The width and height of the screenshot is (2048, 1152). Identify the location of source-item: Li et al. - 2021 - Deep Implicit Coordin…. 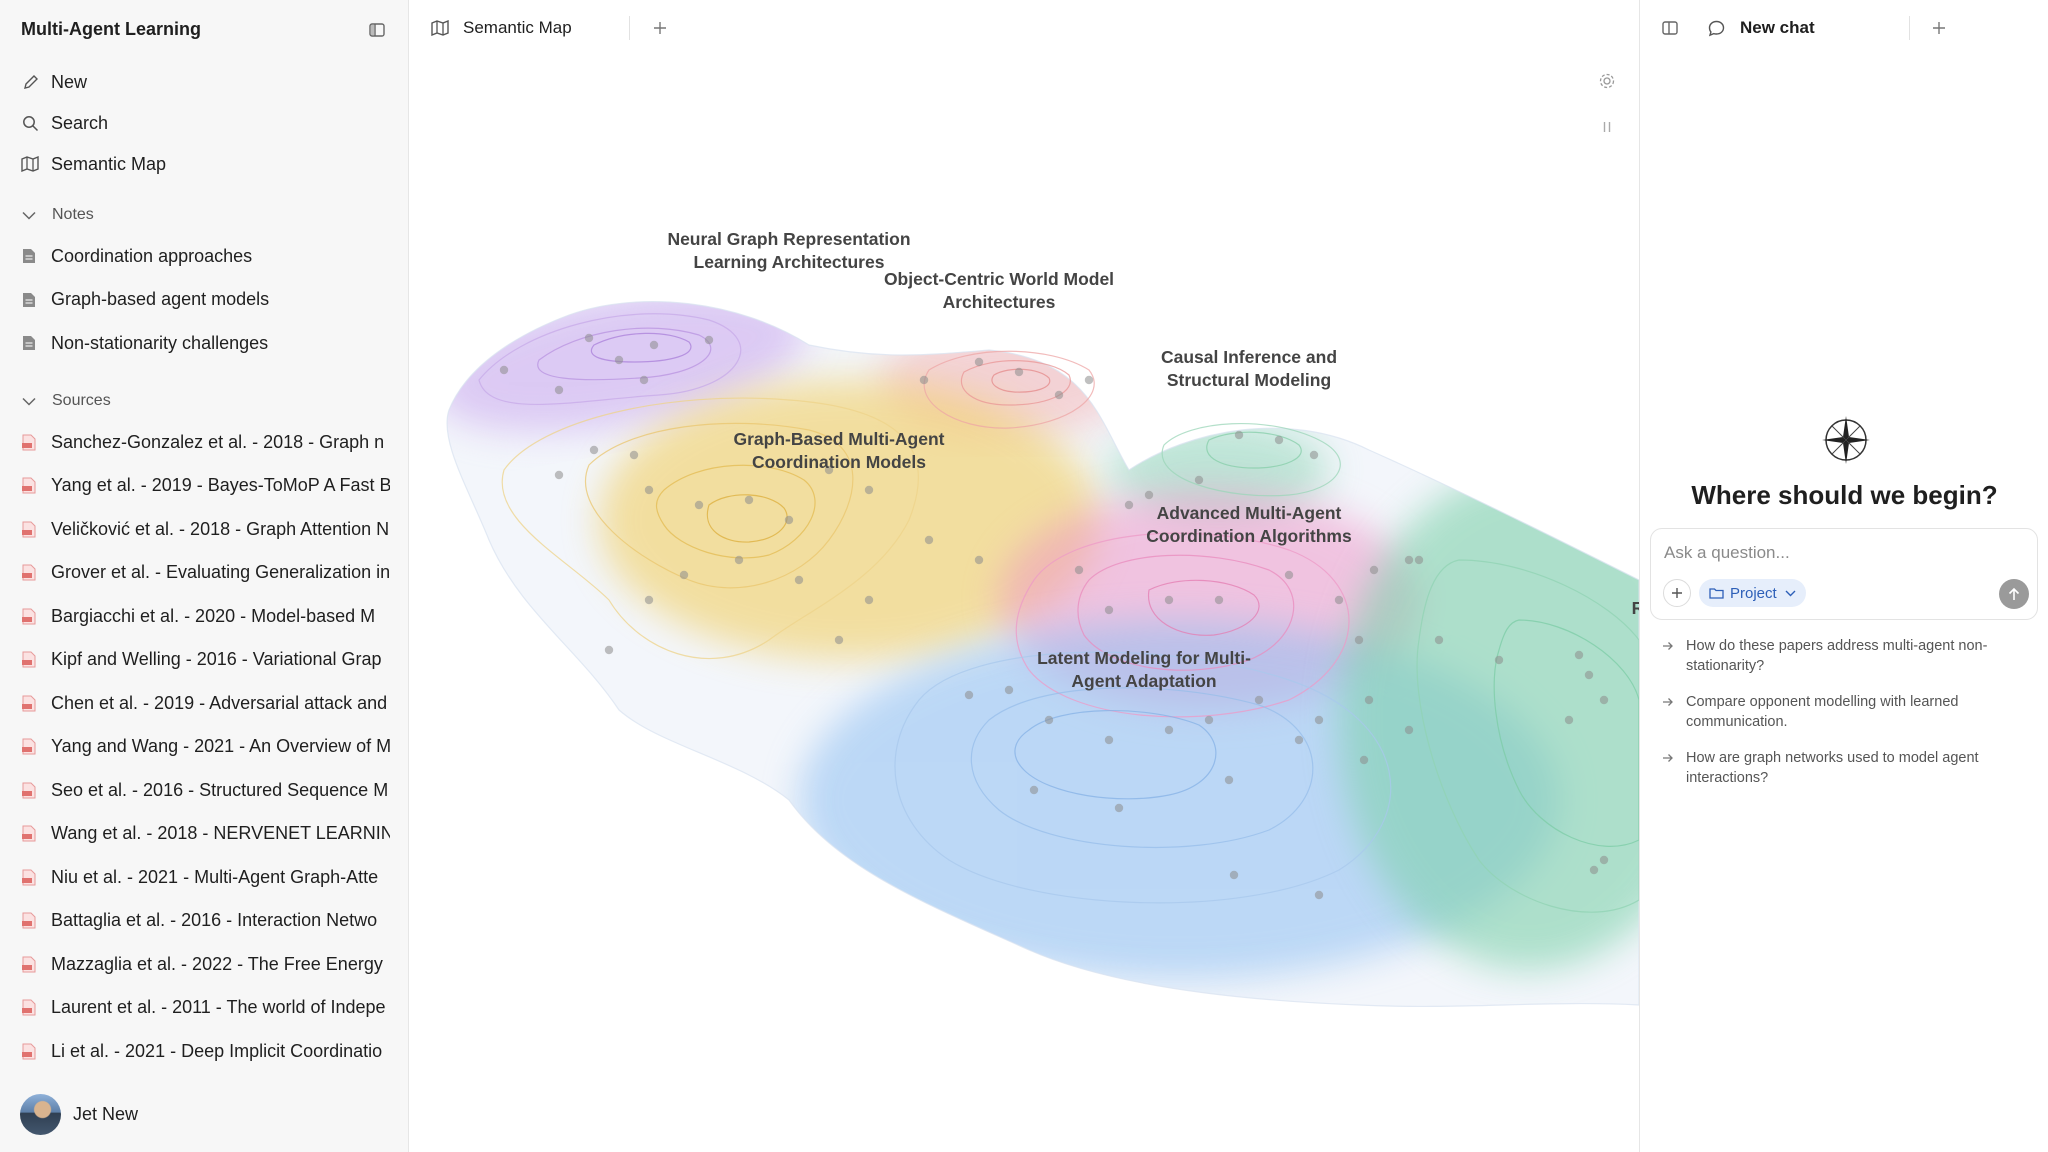
(206, 1051).